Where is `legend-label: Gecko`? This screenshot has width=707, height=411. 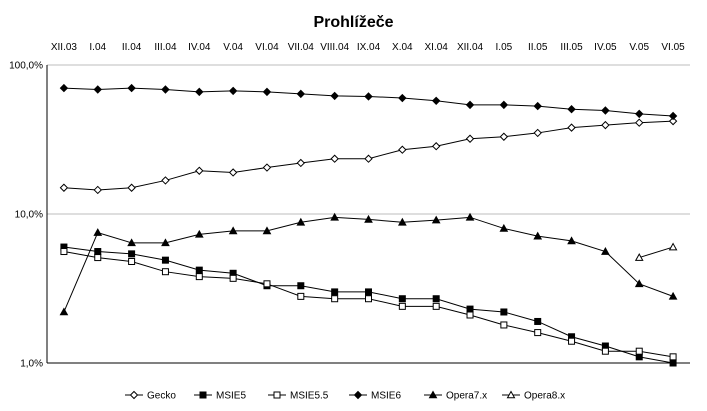 legend-label: Gecko is located at coordinates (161, 396).